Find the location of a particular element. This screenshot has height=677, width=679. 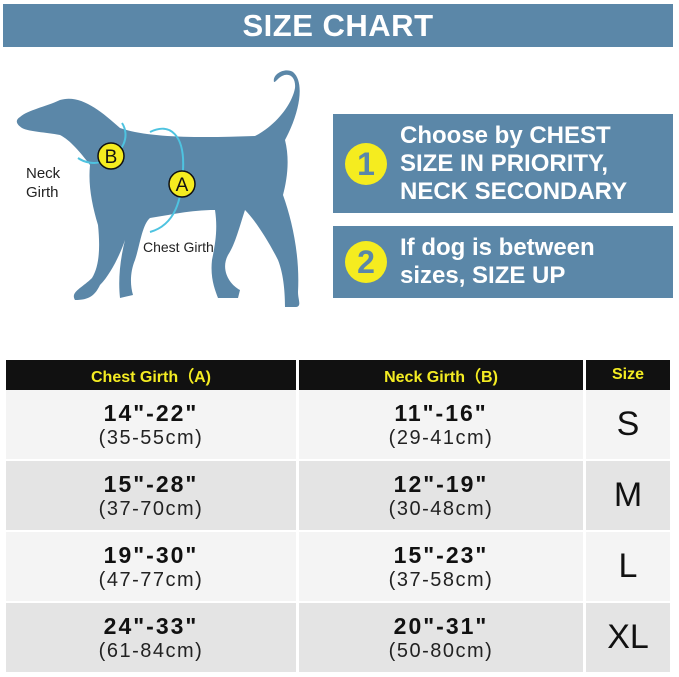

neck-label-1: Neck is located at coordinates (43, 173).